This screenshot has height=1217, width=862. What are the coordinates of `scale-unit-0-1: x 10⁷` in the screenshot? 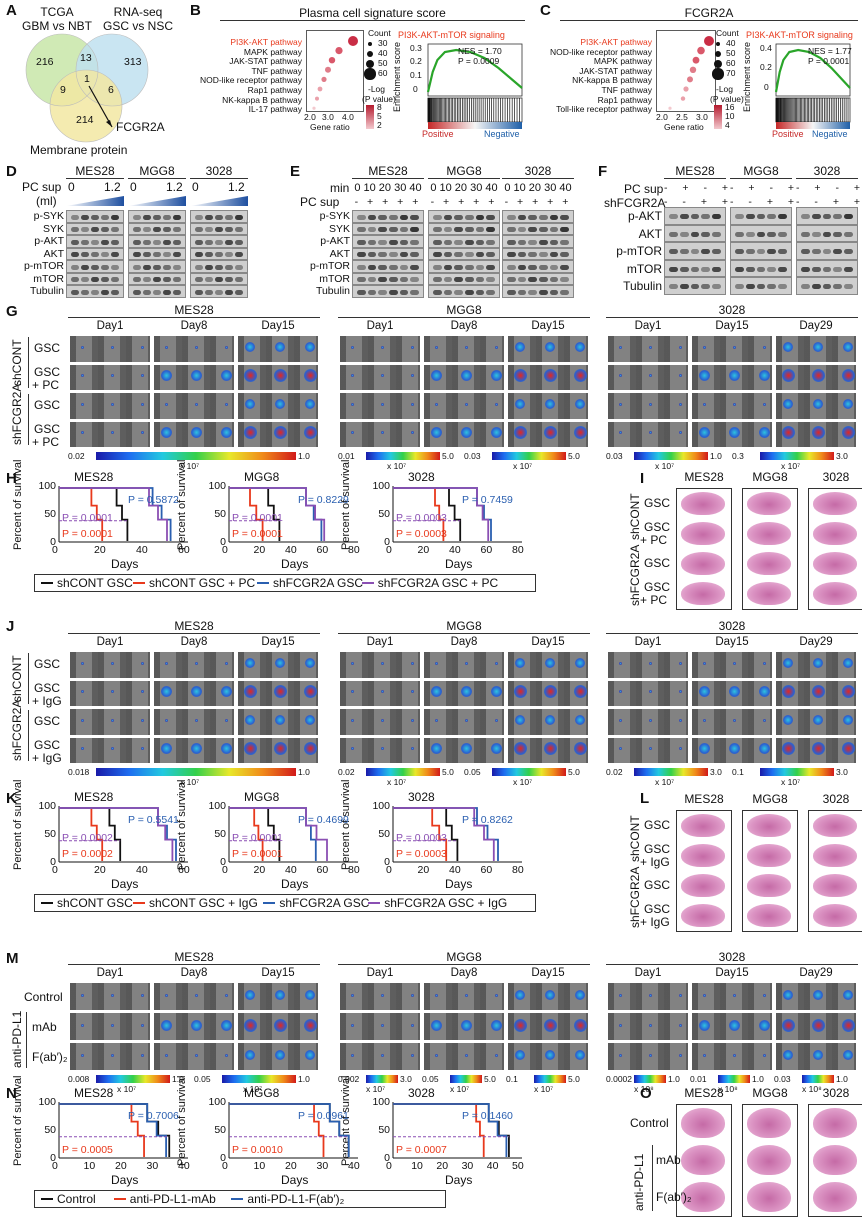 It's located at (253, 1089).